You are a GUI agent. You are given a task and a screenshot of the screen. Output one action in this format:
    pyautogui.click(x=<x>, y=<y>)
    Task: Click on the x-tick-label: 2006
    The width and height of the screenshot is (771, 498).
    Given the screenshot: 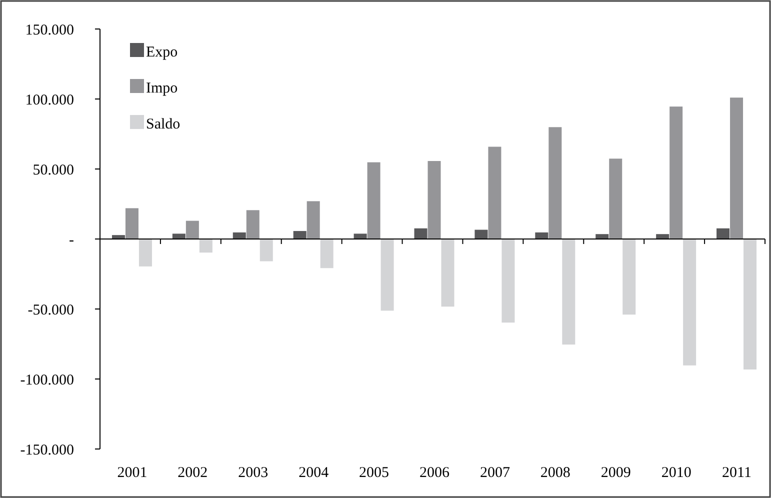 What is the action you would take?
    pyautogui.click(x=435, y=473)
    